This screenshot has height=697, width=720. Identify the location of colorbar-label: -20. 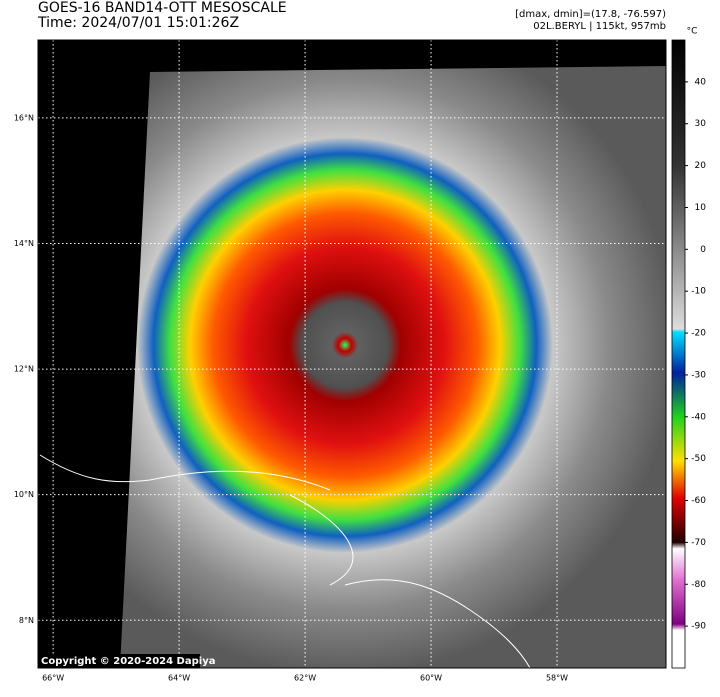
(698, 334).